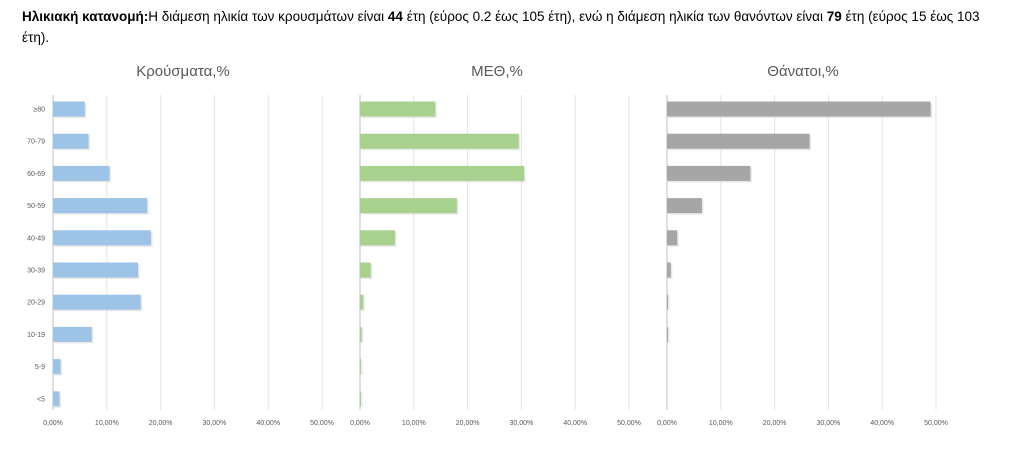 This screenshot has width=1020, height=449. What do you see at coordinates (834, 16) in the screenshot?
I see `deaths-median: 79` at bounding box center [834, 16].